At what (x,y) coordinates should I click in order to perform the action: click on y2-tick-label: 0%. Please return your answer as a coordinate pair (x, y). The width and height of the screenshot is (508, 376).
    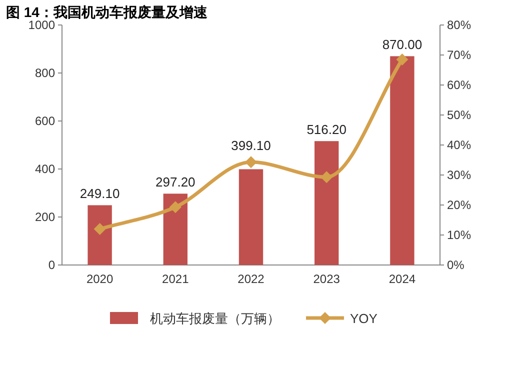
    Looking at the image, I should click on (456, 265).